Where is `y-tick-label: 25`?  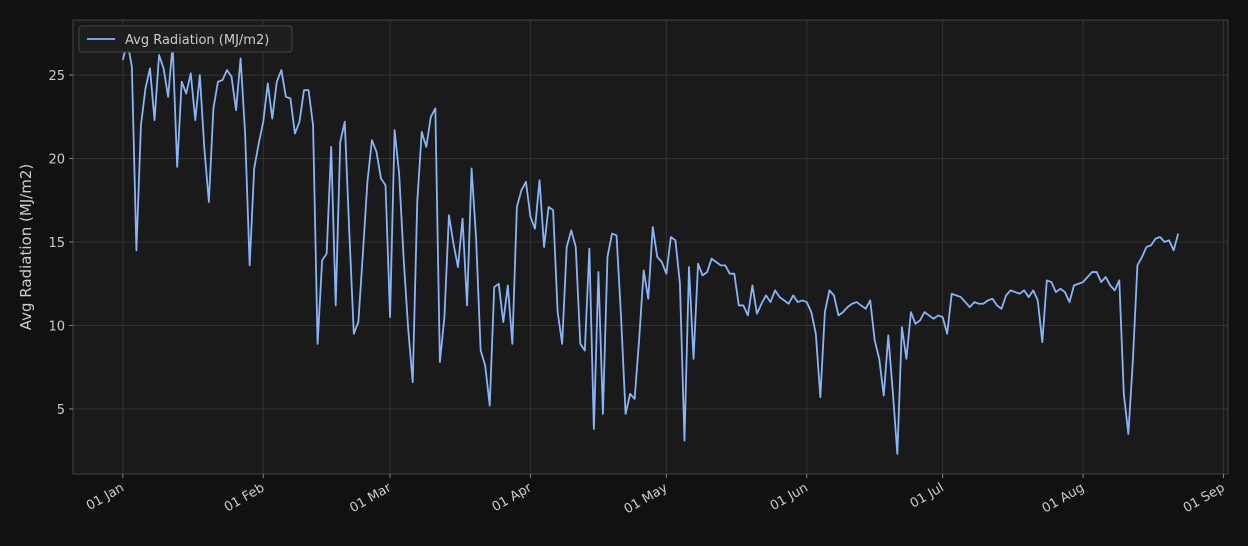
y-tick-label: 25 is located at coordinates (56, 76).